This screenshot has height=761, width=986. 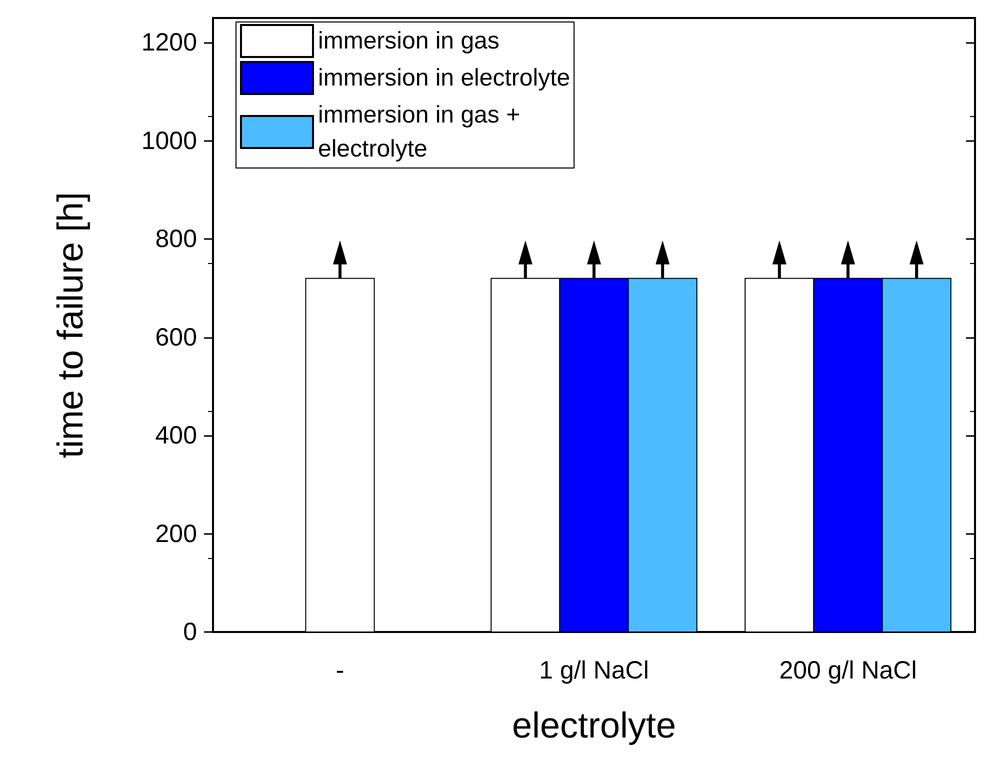 What do you see at coordinates (176, 239) in the screenshot?
I see `y-tick-label: 800` at bounding box center [176, 239].